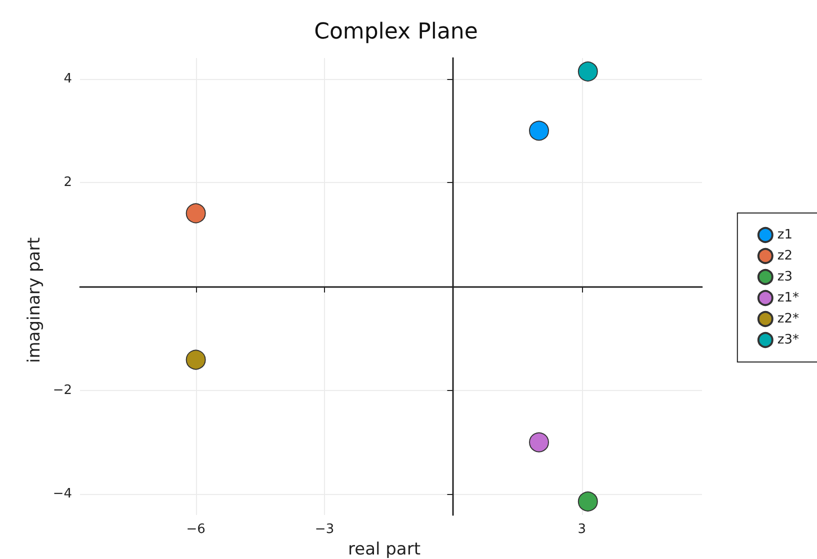 The height and width of the screenshot is (559, 817). What do you see at coordinates (68, 78) in the screenshot?
I see `y-tick-label: 4` at bounding box center [68, 78].